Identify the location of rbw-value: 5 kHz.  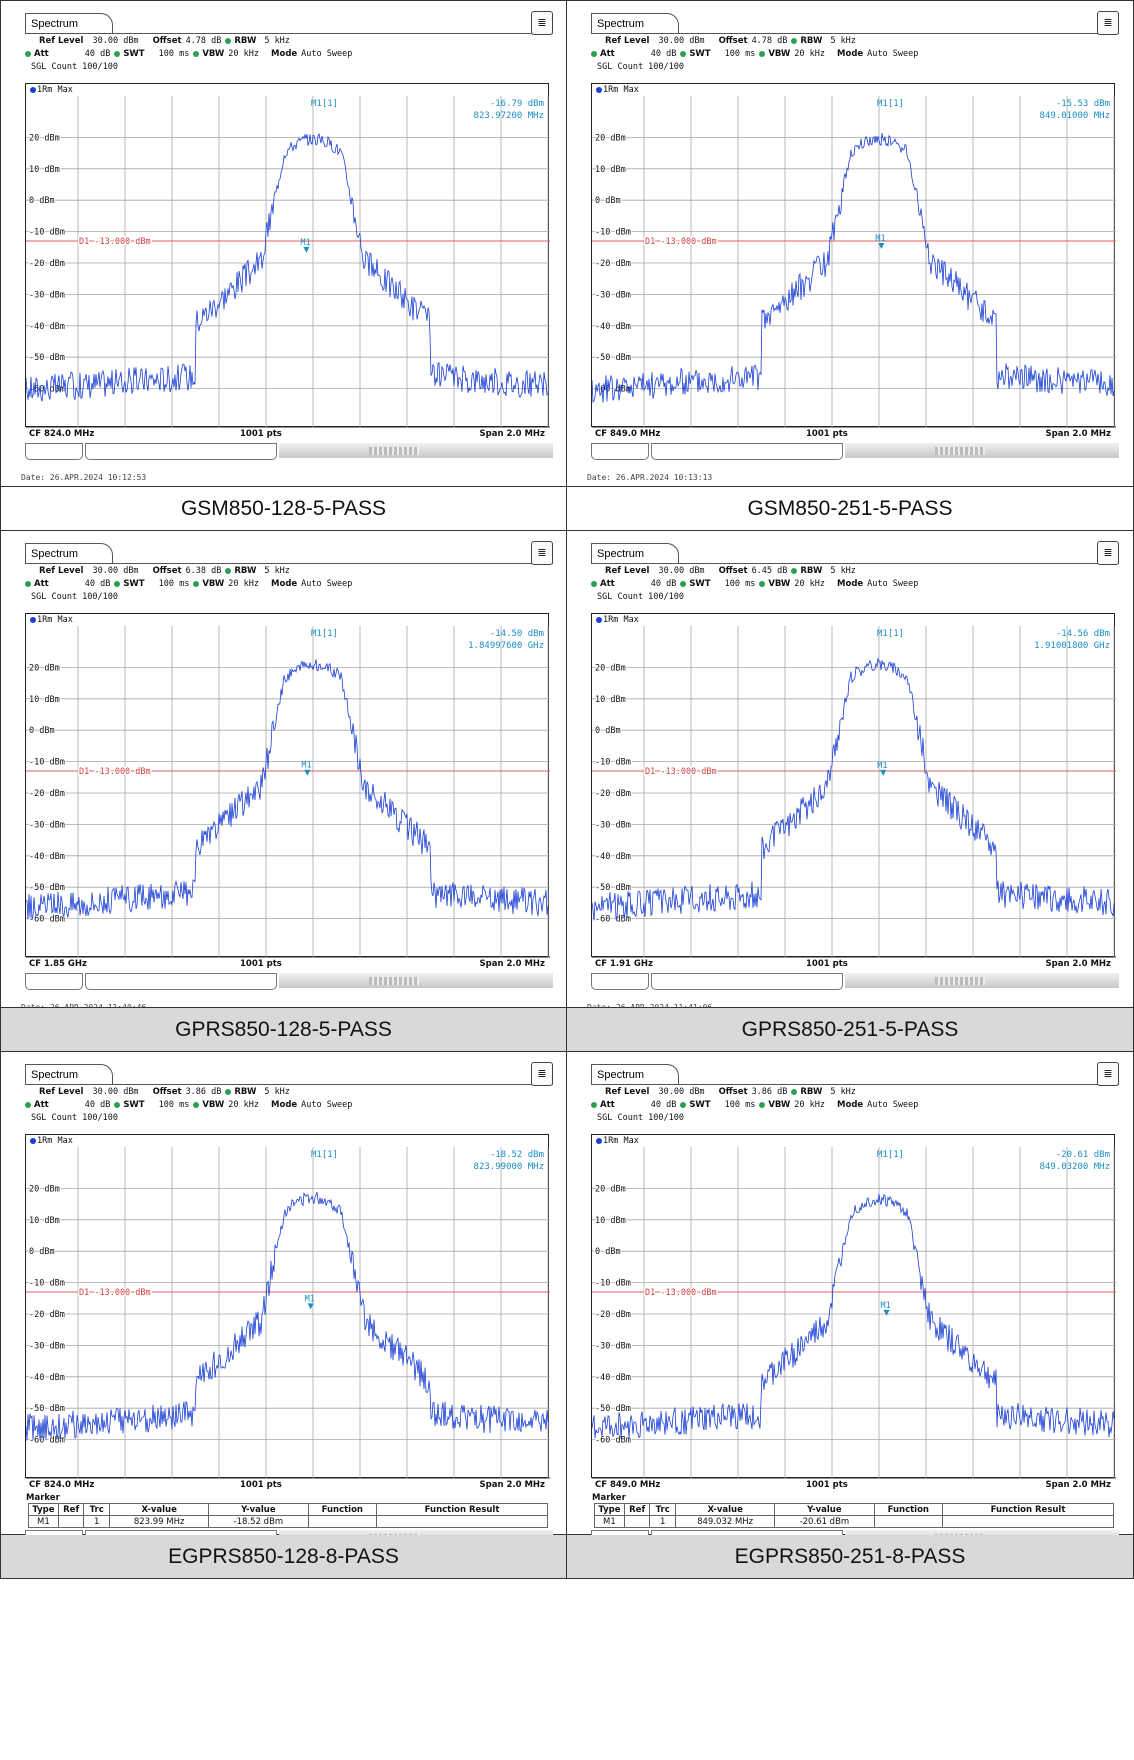
(843, 1092).